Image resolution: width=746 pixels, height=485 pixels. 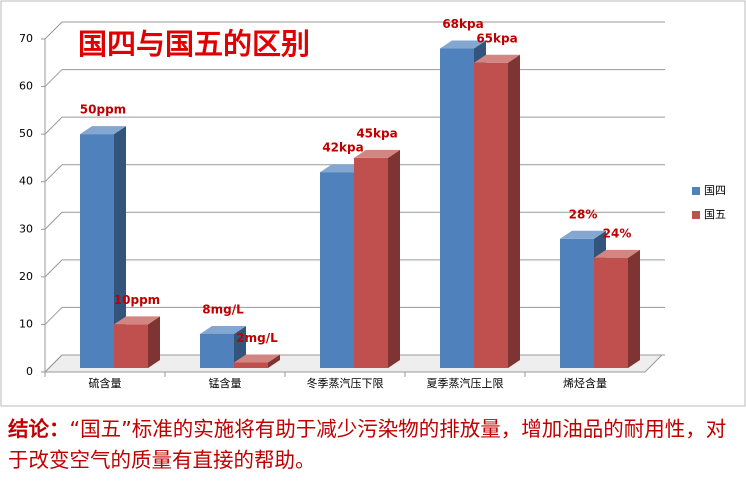 I want to click on y-tick-label: 70, so click(x=26, y=38).